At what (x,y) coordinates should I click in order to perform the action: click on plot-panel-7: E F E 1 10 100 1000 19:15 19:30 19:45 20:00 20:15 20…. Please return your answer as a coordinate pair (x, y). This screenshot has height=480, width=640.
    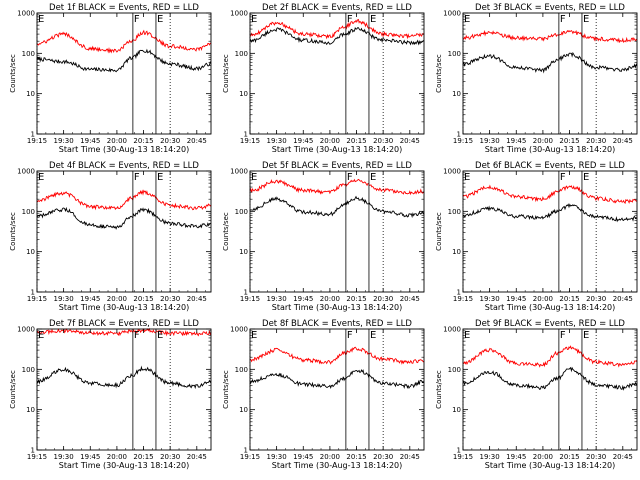
    Looking at the image, I should click on (110, 394).